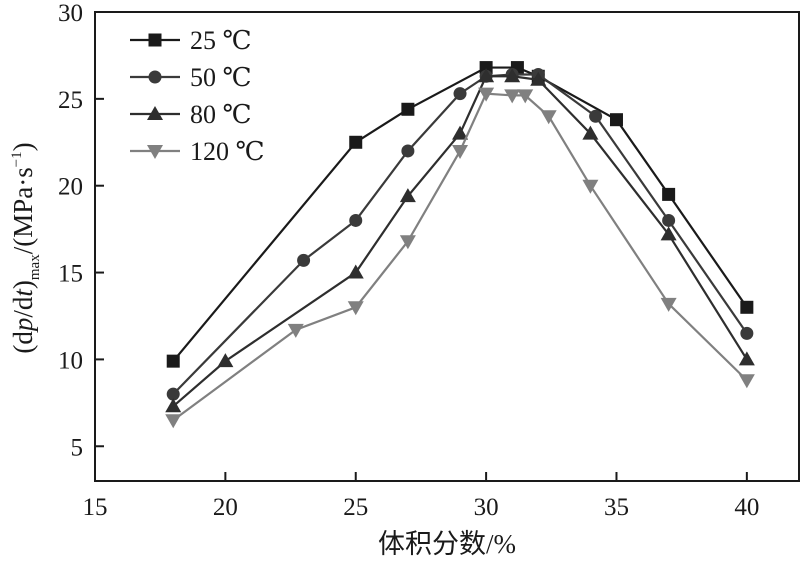 The height and width of the screenshot is (563, 805). I want to click on y-tick-label: 30, so click(70, 13).